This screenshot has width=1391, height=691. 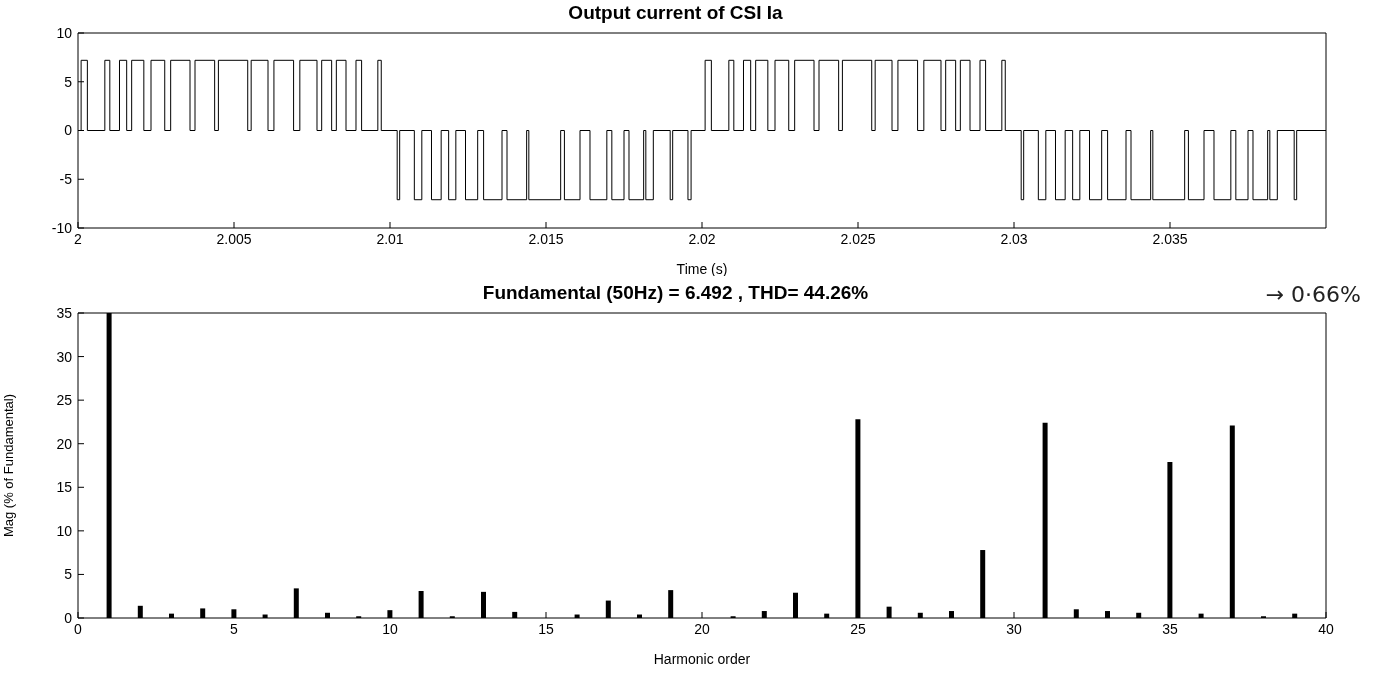 What do you see at coordinates (1014, 628) in the screenshot?
I see `x-tick-label: 30` at bounding box center [1014, 628].